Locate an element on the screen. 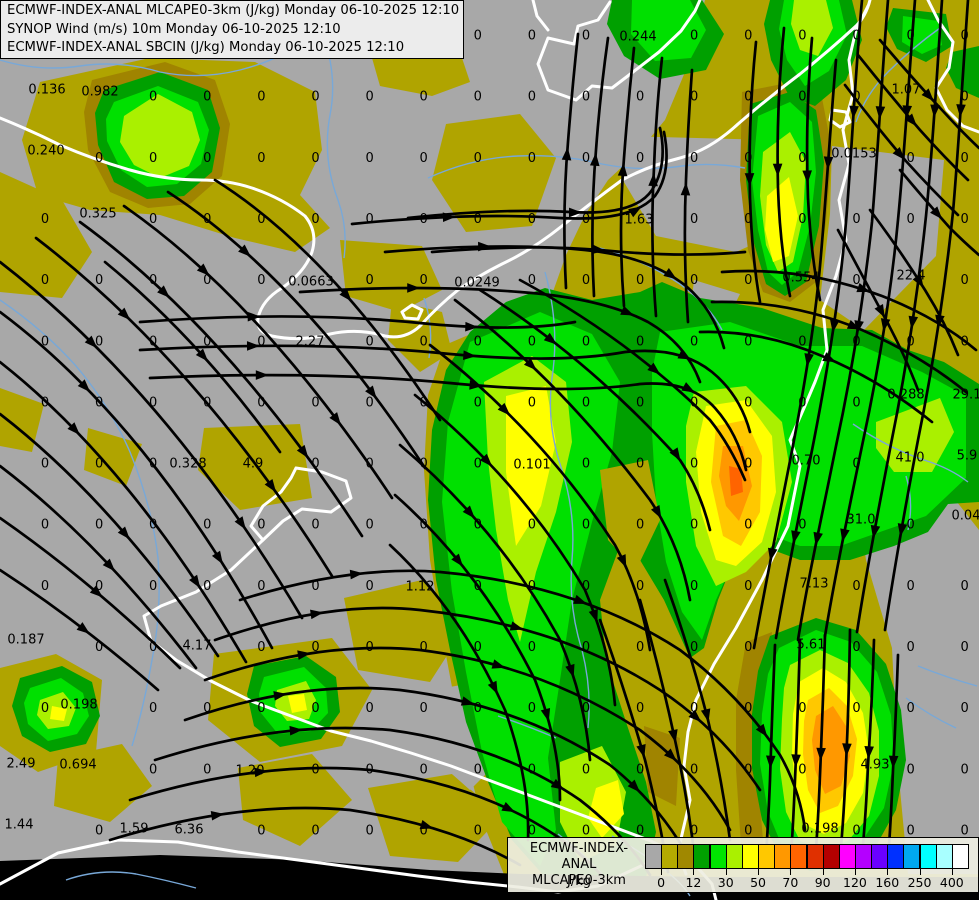 The width and height of the screenshot is (979, 900). sbcin-value: 5.9 is located at coordinates (967, 456).